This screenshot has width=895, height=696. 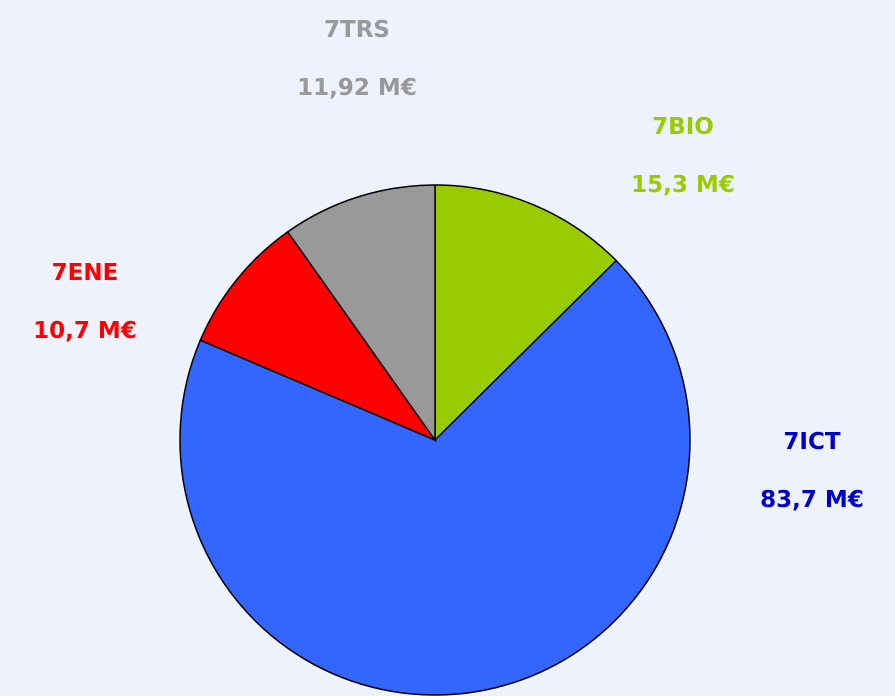 I want to click on value-label: 11,92 M€, so click(x=357, y=88).